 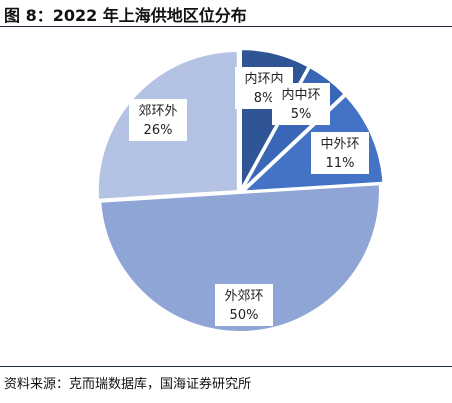 What do you see at coordinates (158, 130) in the screenshot?
I see `pie-label-value-5: 26%` at bounding box center [158, 130].